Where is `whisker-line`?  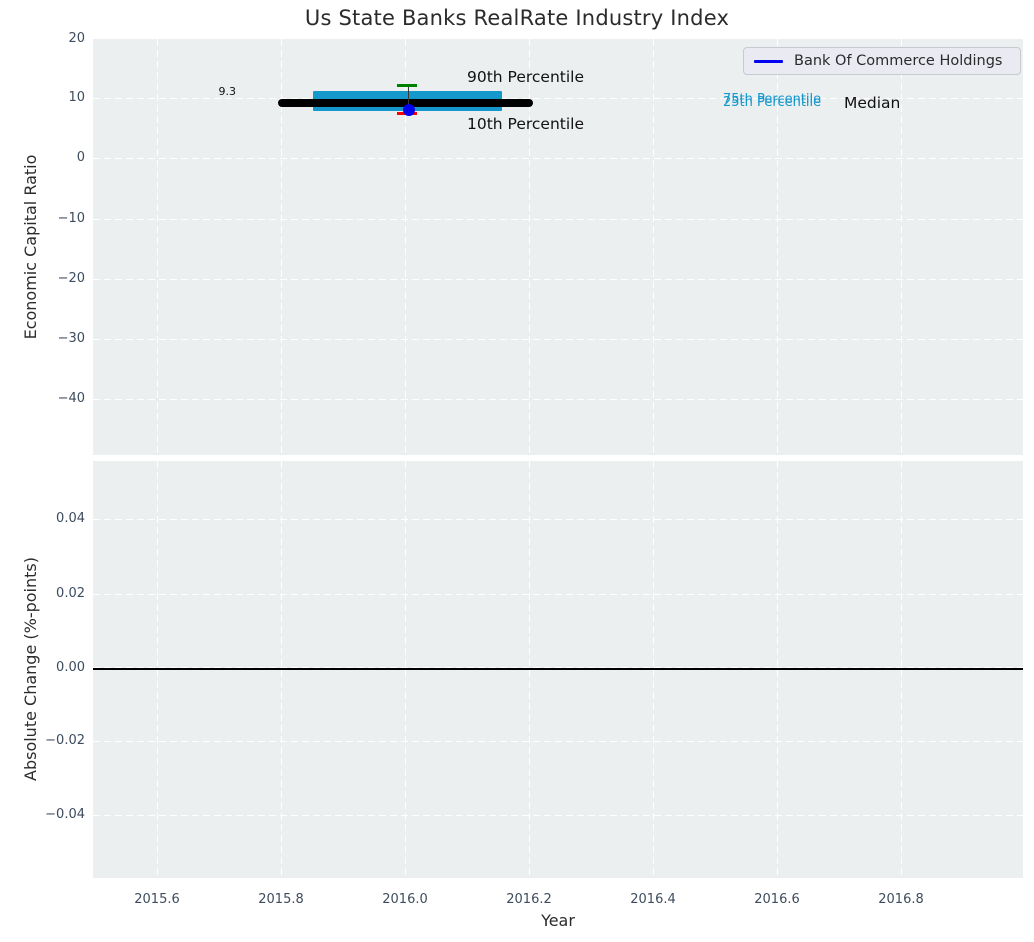 whisker-line is located at coordinates (408, 98).